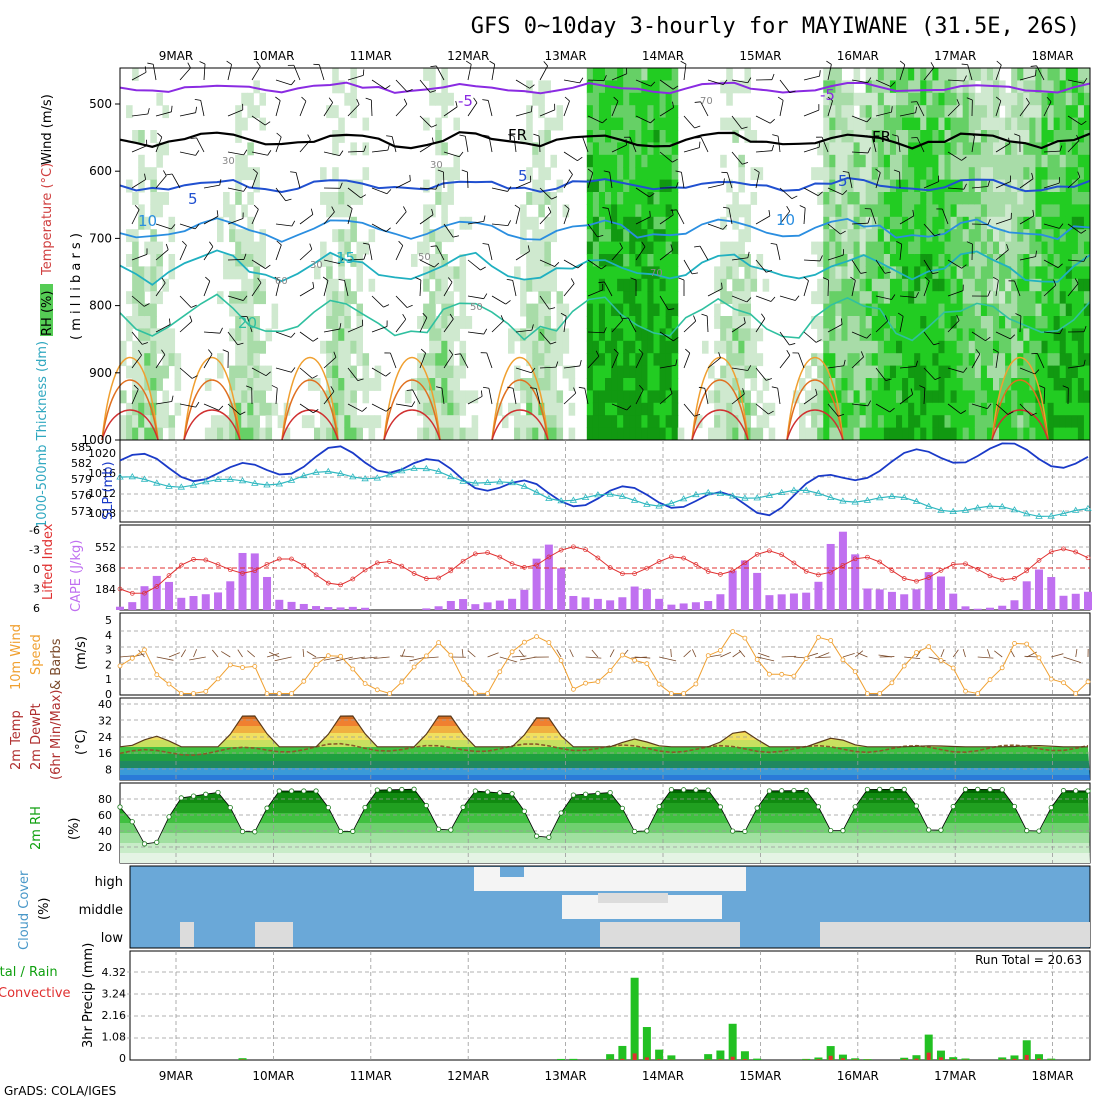 The width and height of the screenshot is (1100, 1100). Describe the element at coordinates (60, 1091) in the screenshot. I see `grads-credit: GrADS: COLA/IGES` at that location.